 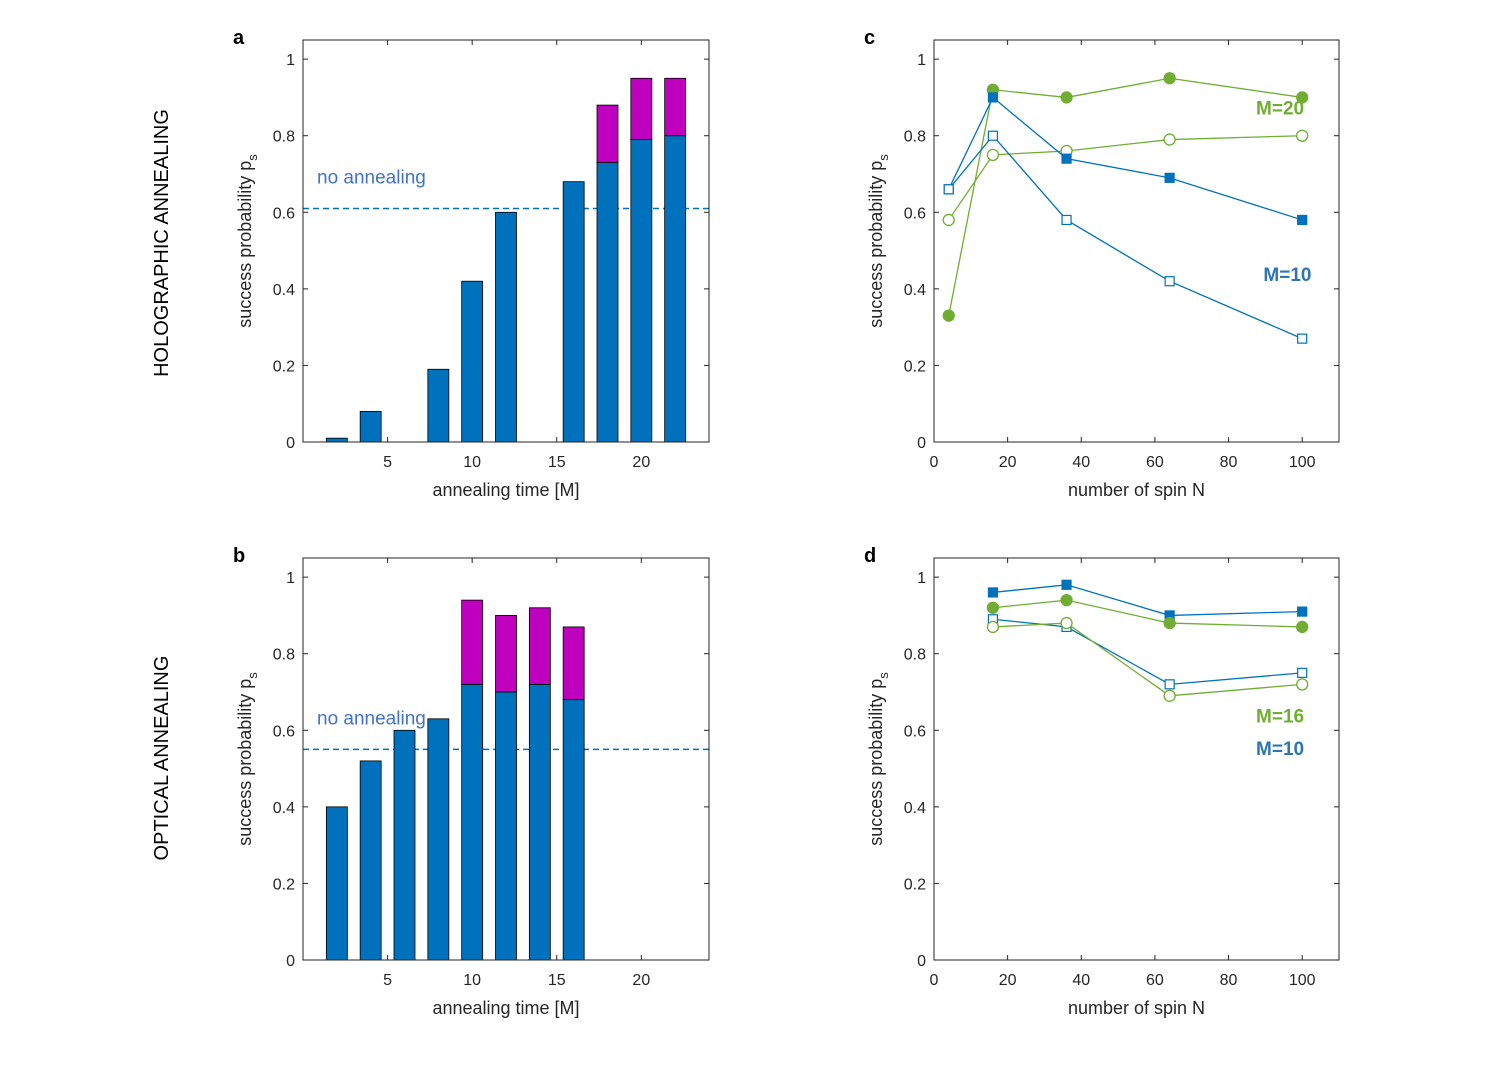 What do you see at coordinates (870, 556) in the screenshot?
I see `panel-label-d: d` at bounding box center [870, 556].